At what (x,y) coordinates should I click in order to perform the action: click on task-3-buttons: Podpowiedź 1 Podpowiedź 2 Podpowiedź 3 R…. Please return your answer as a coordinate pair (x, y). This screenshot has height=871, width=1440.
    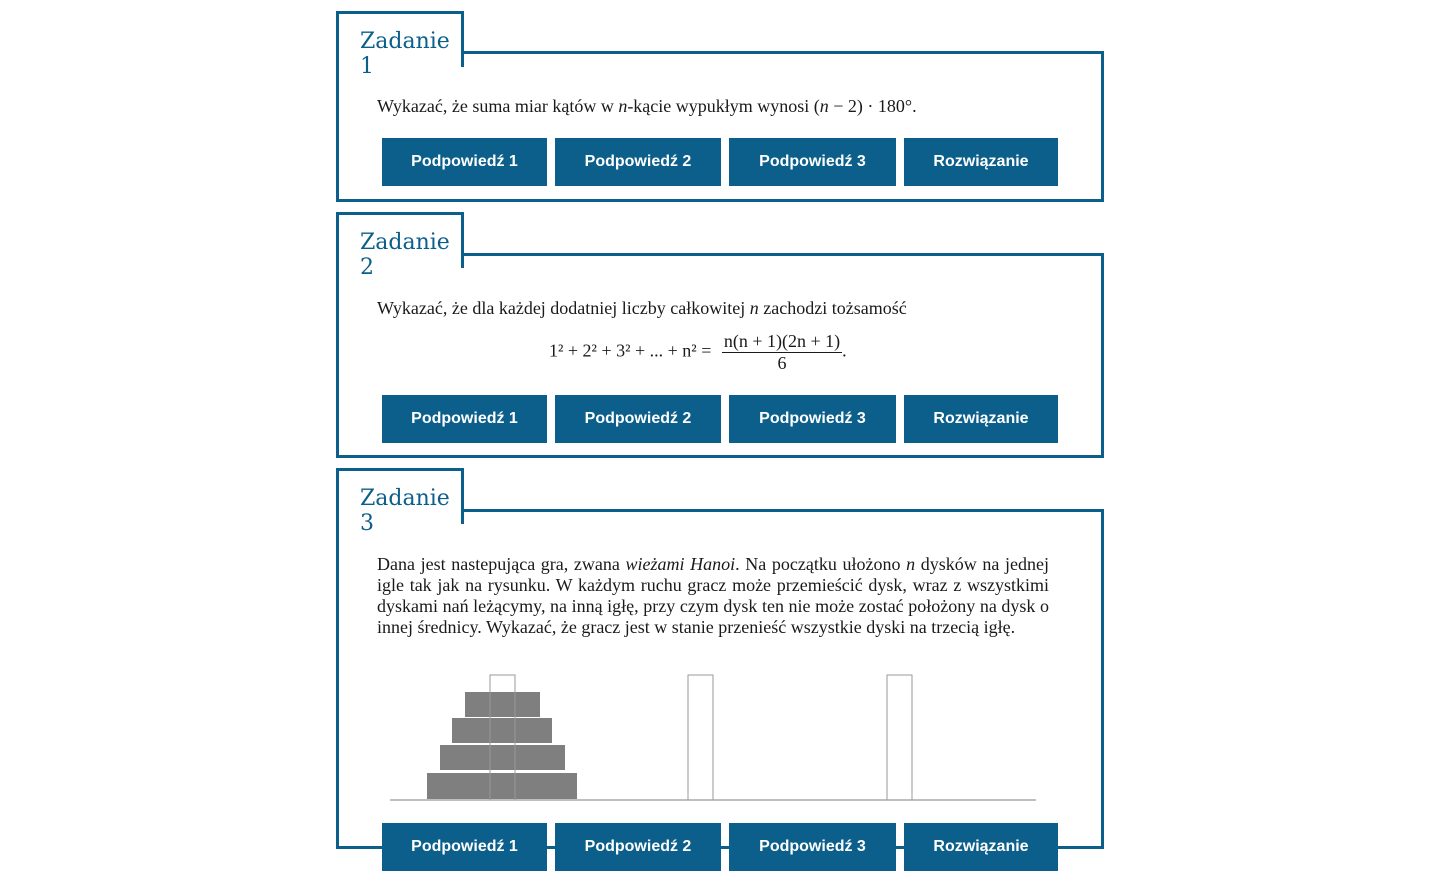
    Looking at the image, I should click on (720, 847).